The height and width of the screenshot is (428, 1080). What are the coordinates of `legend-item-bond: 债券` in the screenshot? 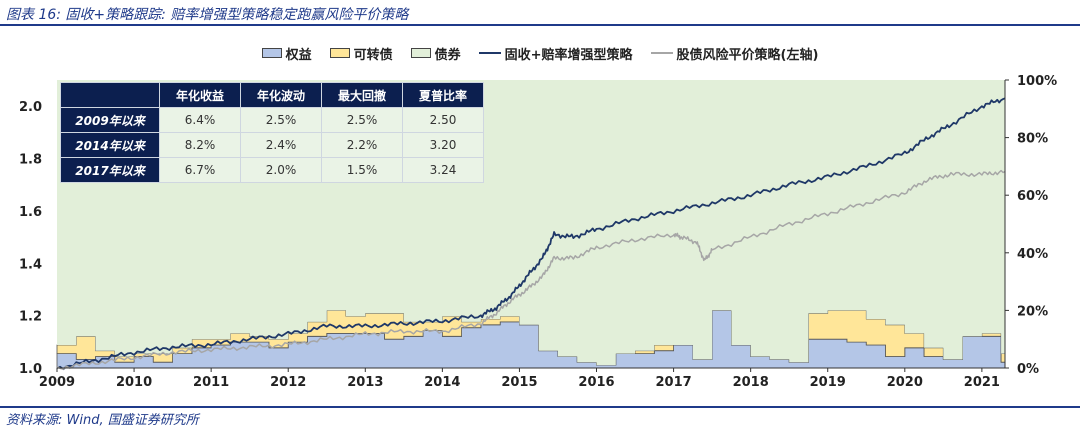 It's located at (435, 53).